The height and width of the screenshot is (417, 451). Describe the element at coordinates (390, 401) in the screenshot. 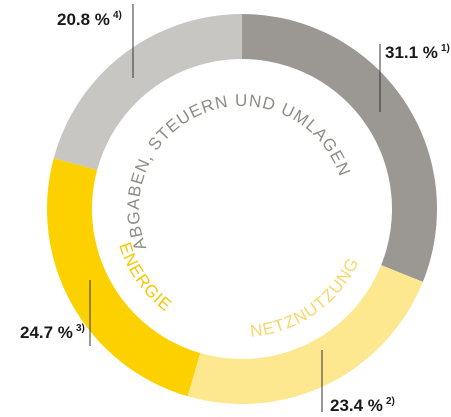

I see `footnote: 2)` at that location.